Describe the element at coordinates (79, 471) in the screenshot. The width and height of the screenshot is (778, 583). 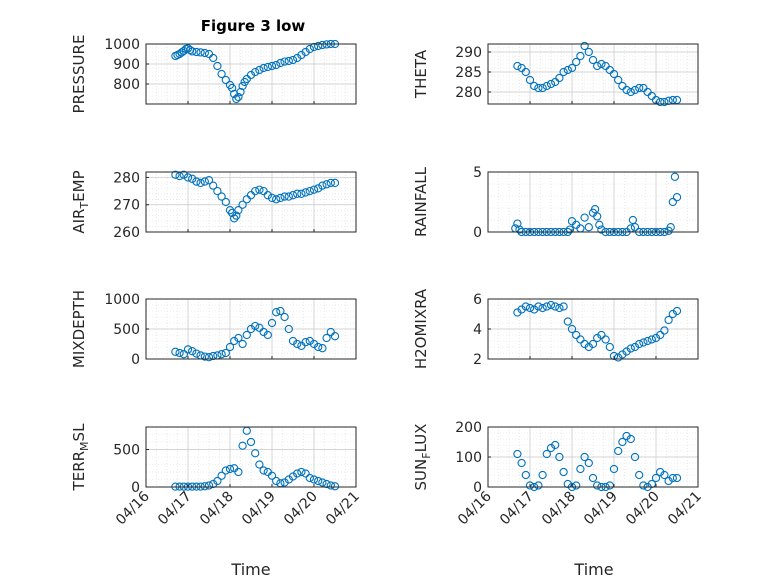
I see `y-label-main: TERR` at that location.